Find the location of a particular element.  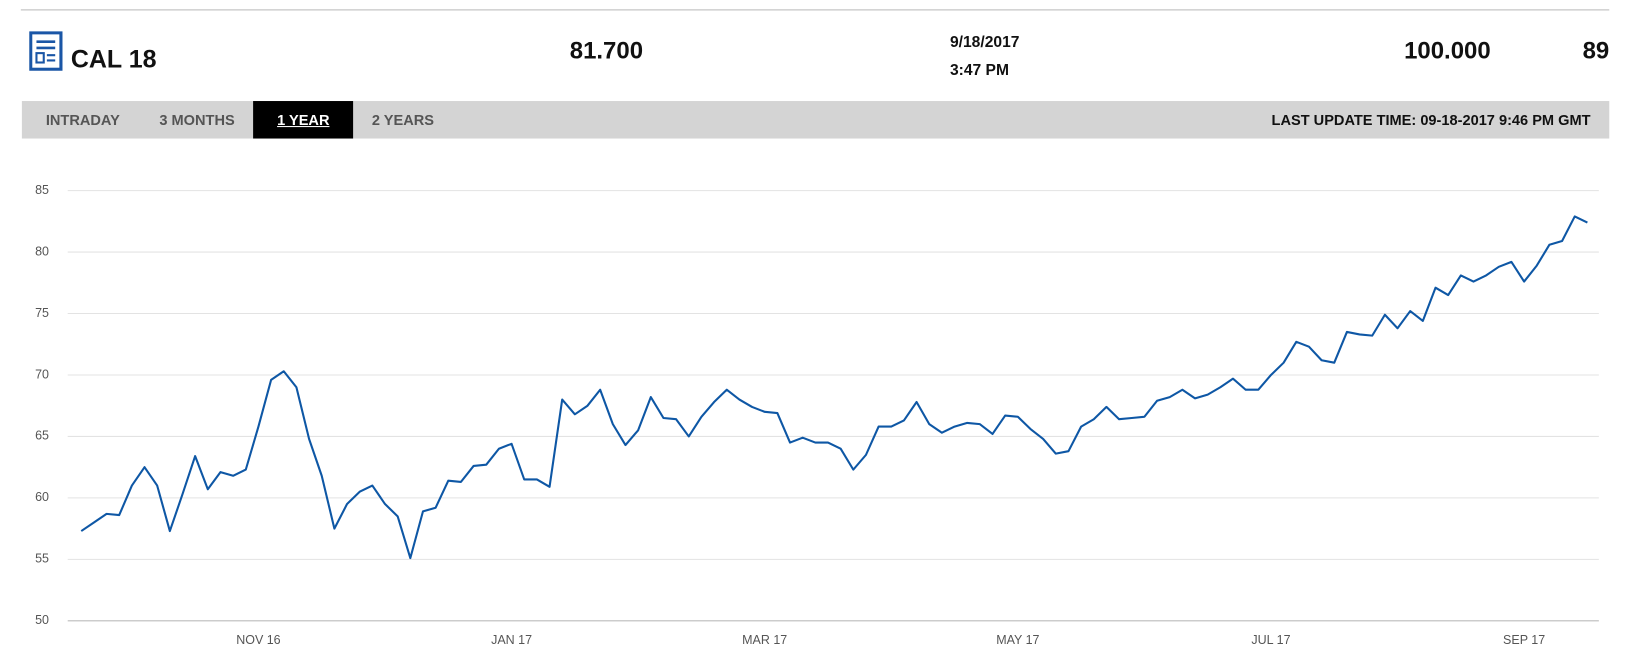

top-rule is located at coordinates (815, 10).